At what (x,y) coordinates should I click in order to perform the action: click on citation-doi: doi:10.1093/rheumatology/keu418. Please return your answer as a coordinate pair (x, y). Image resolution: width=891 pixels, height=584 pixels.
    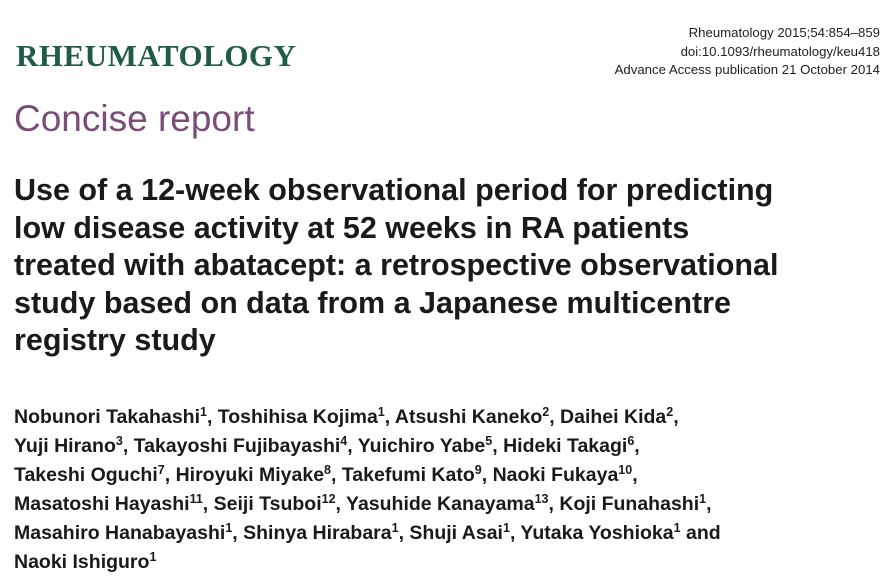
    Looking at the image, I should click on (780, 51).